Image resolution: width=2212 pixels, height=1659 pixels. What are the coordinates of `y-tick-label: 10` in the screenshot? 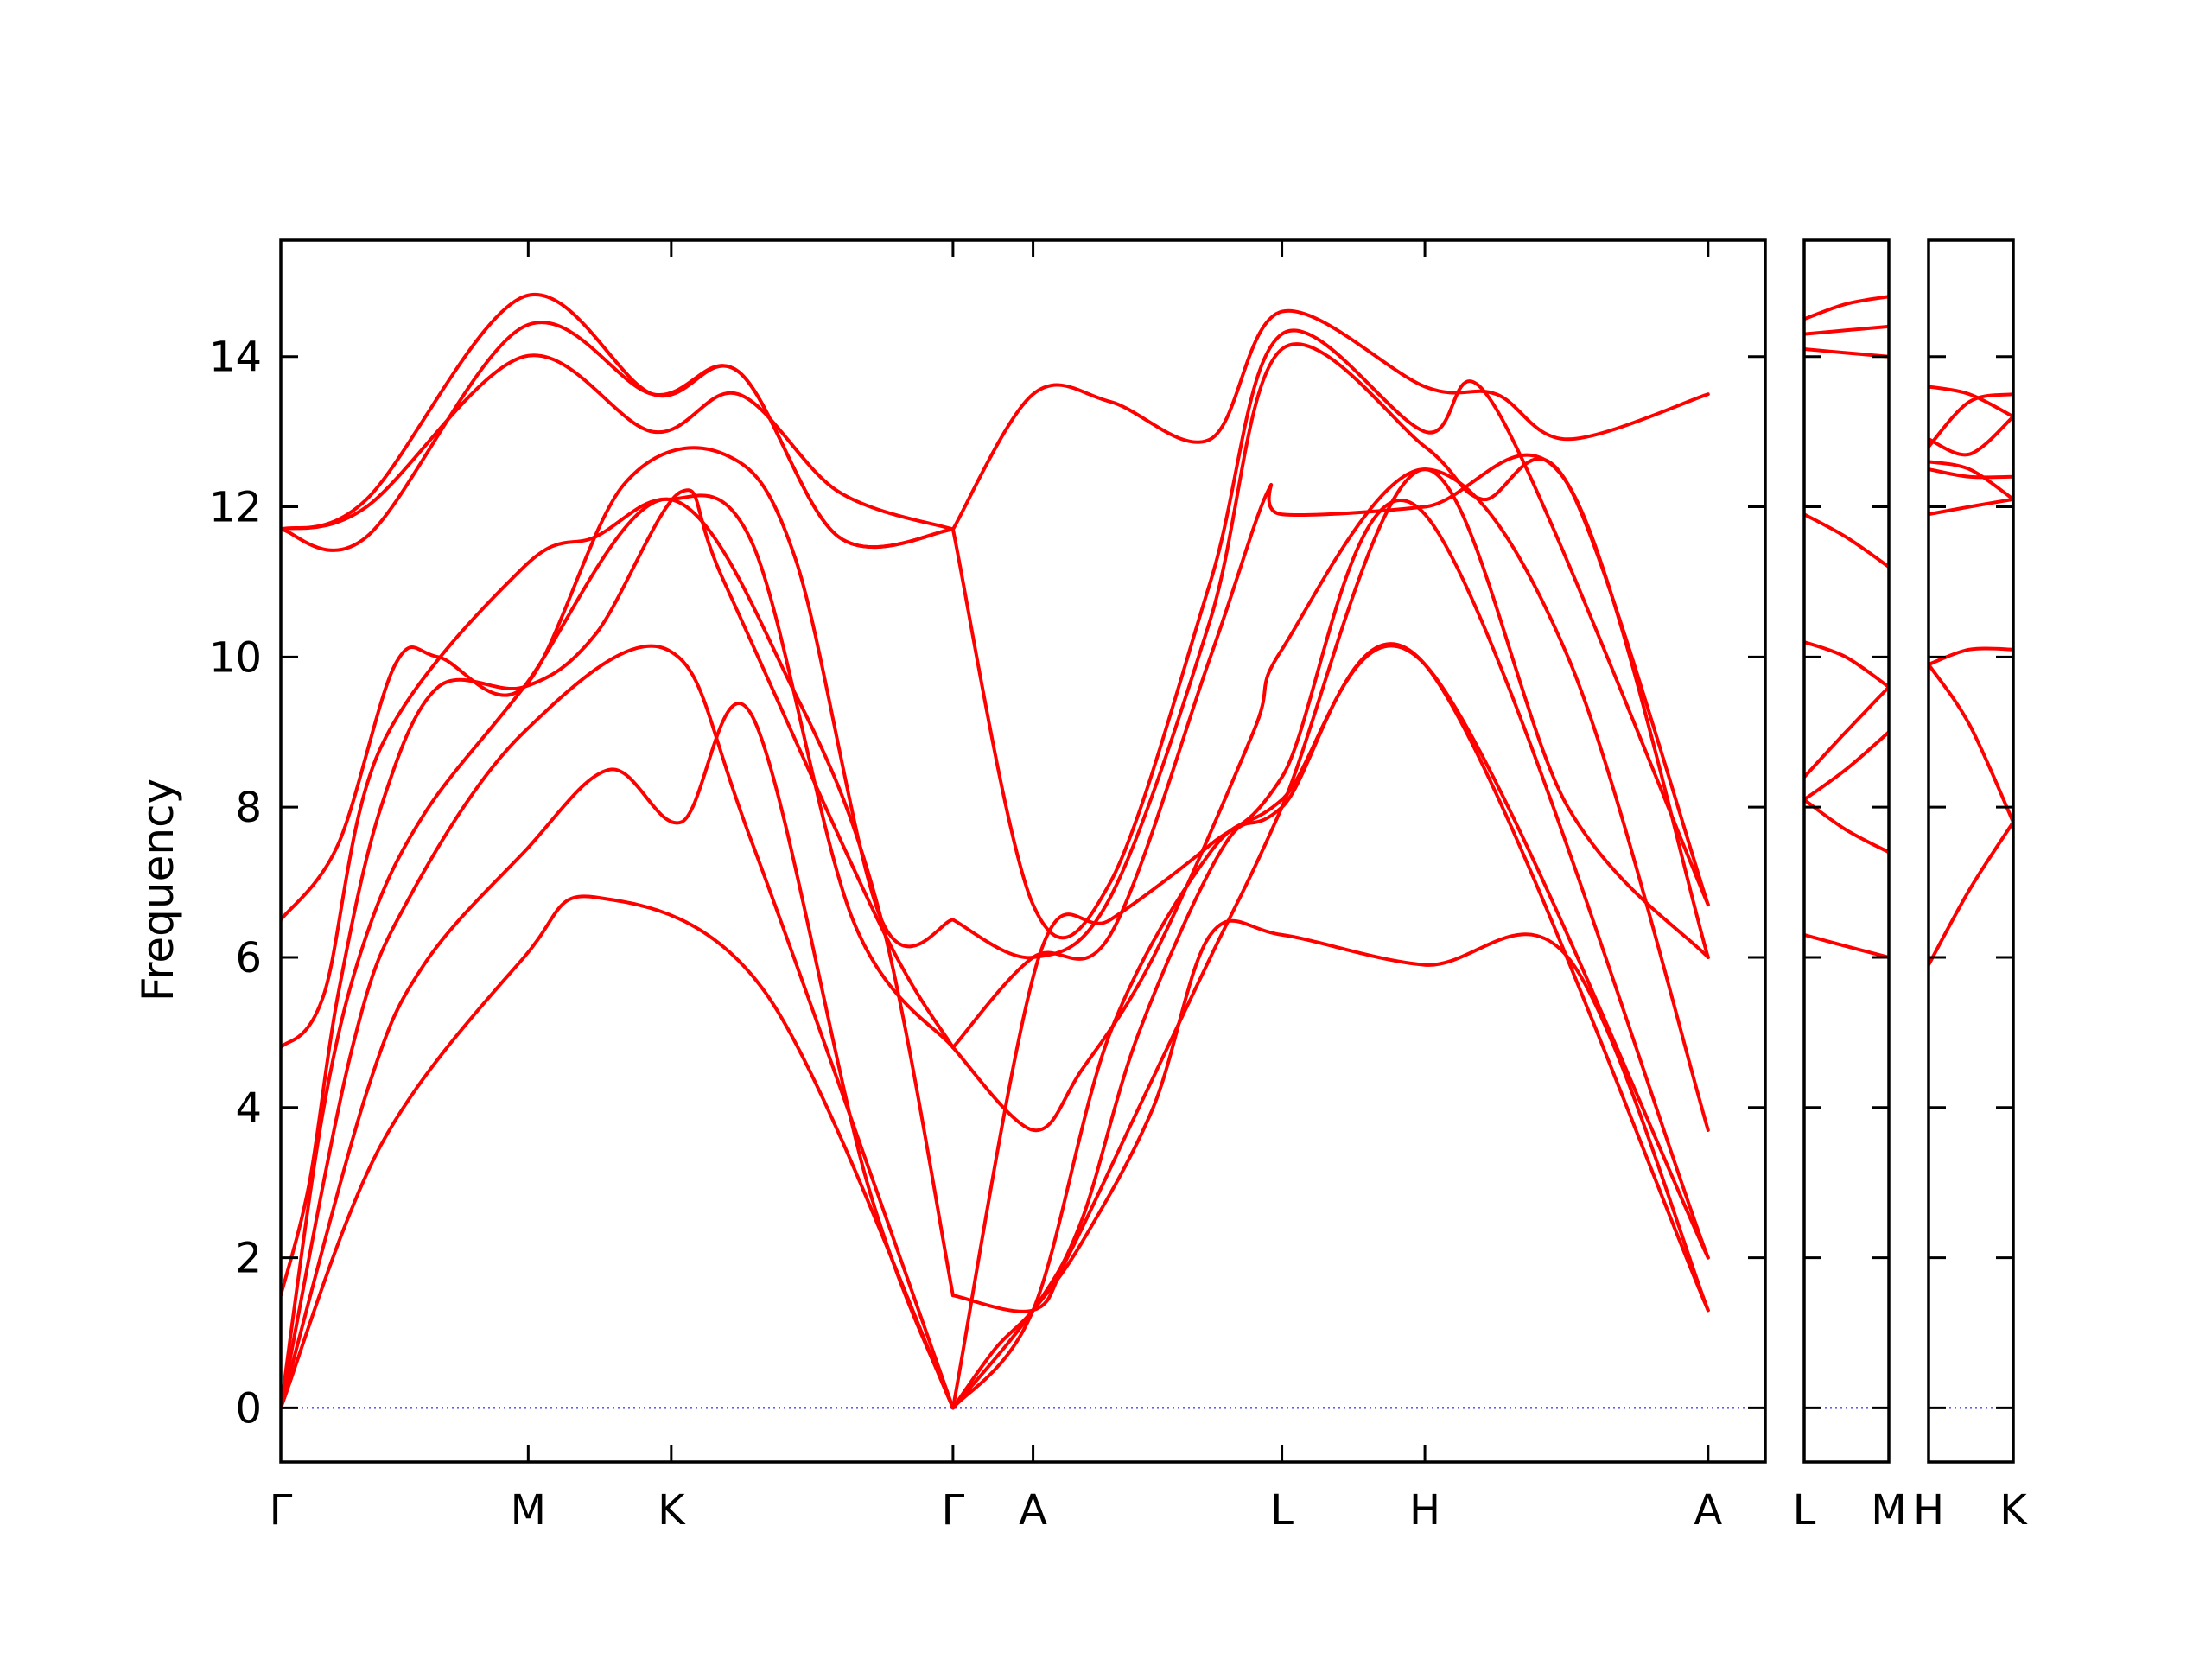 It's located at (235, 657).